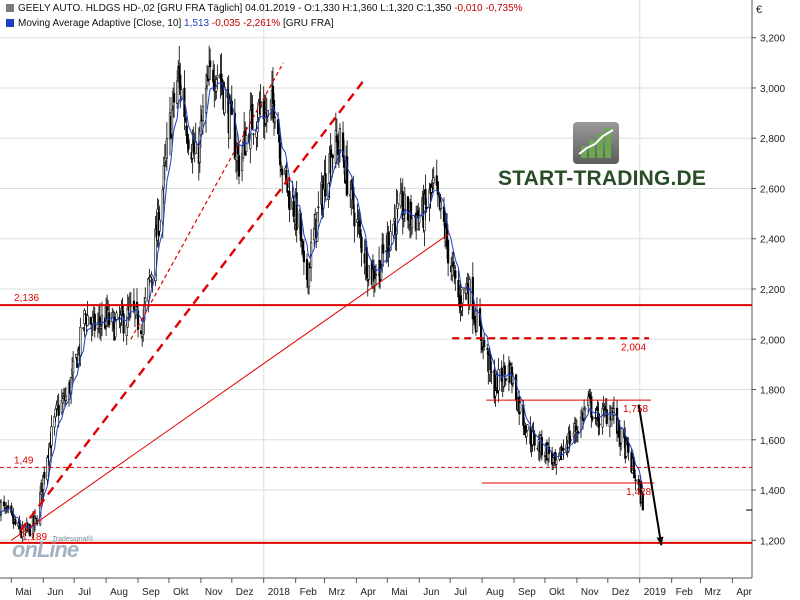 The image size is (800, 600). Describe the element at coordinates (24, 460) in the screenshot. I see `level-label: 1,49` at that location.